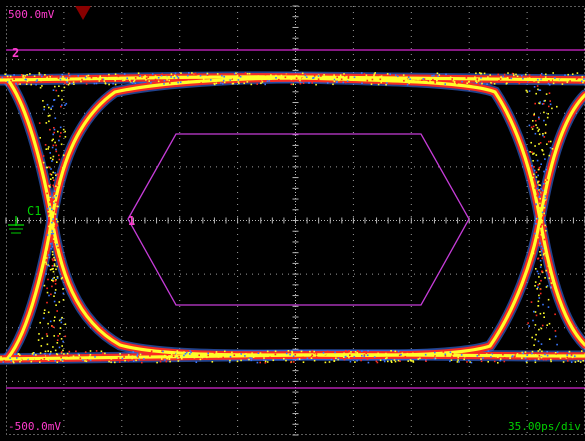  I want to click on trigger-position-marker, so click(83, 13).